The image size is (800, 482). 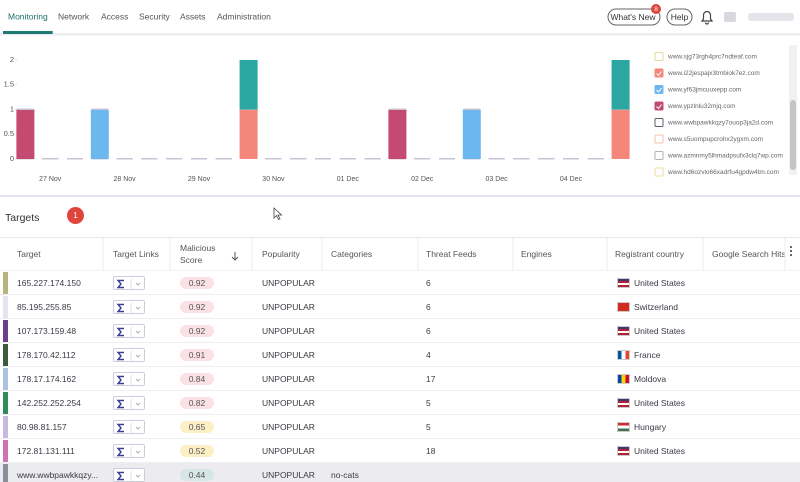 I want to click on score-pill: 0.82, so click(x=197, y=403).